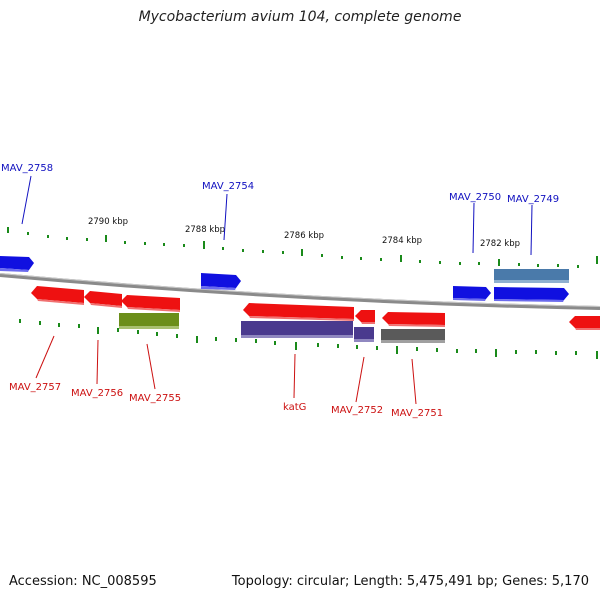 Image resolution: width=600 pixels, height=600 pixels. I want to click on ruler-label: 2790 kbp, so click(108, 222).